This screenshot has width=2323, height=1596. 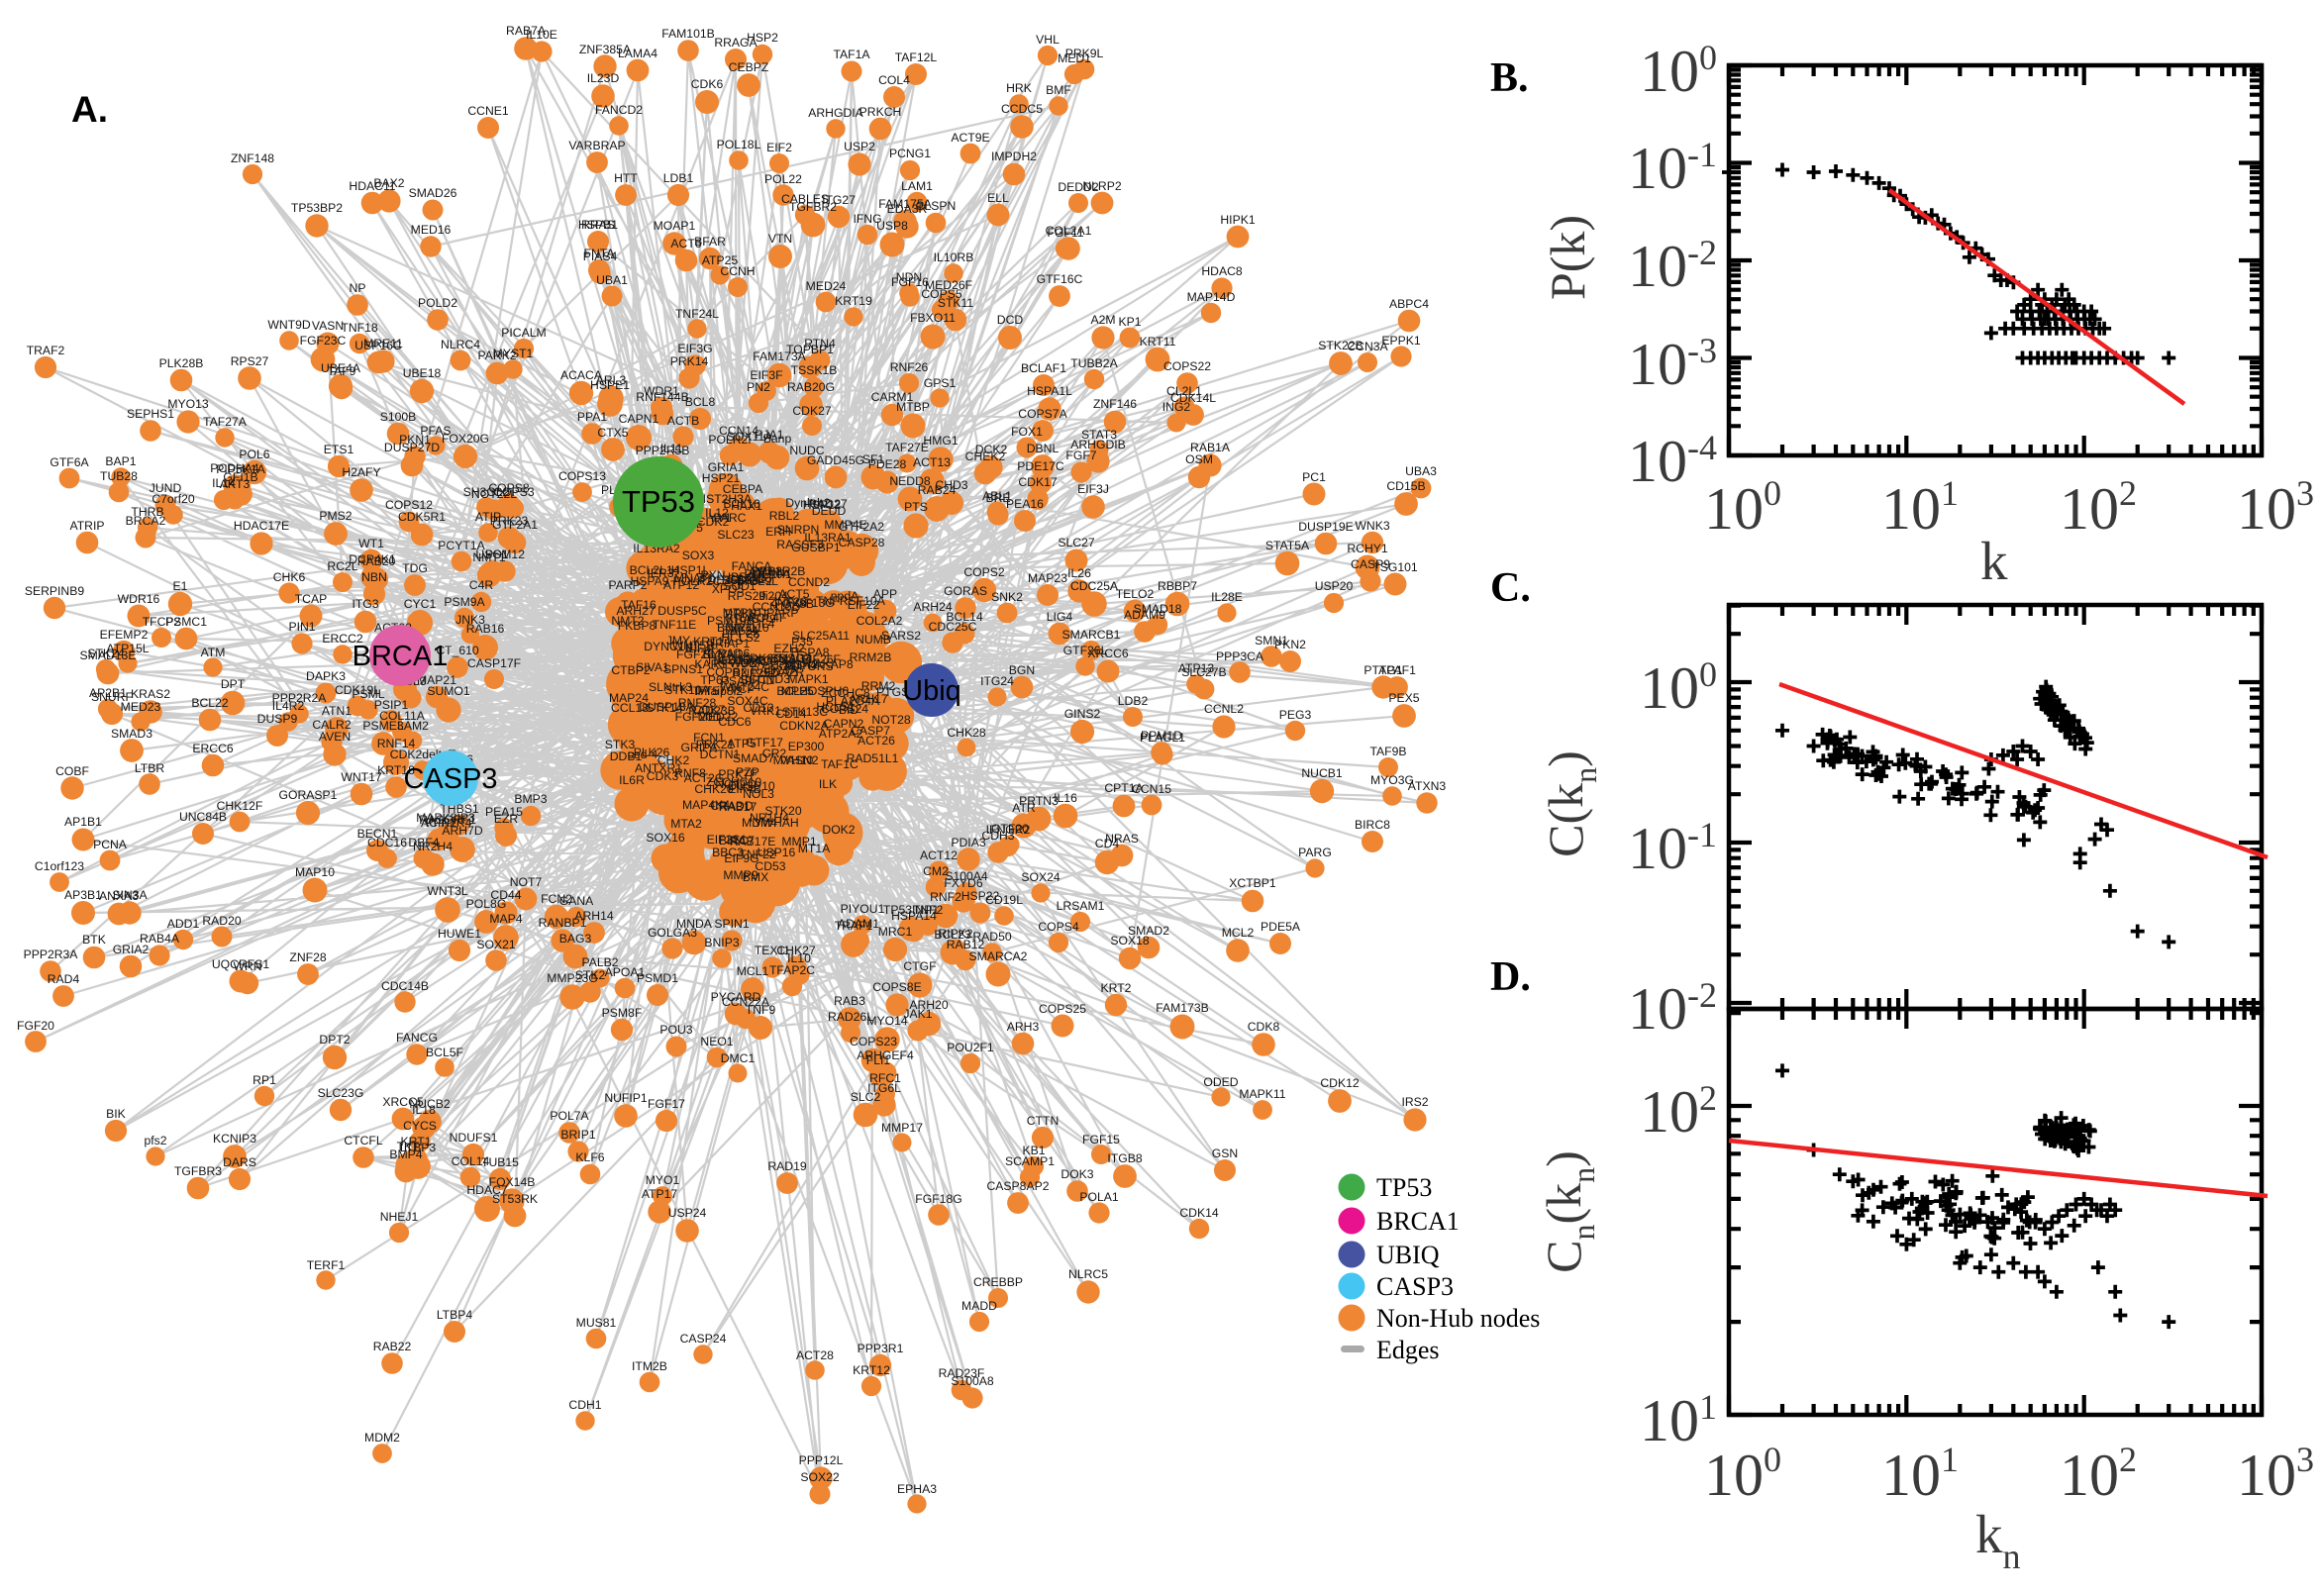 What do you see at coordinates (998, 198) in the screenshot?
I see `svg-text: ELL` at bounding box center [998, 198].